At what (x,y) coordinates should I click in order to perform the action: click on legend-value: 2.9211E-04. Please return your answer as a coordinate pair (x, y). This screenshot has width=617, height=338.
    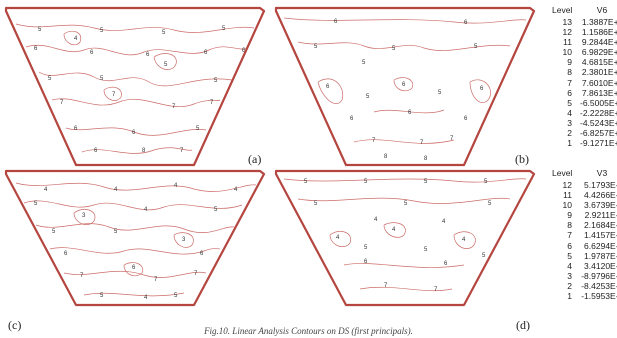
    Looking at the image, I should click on (600, 215).